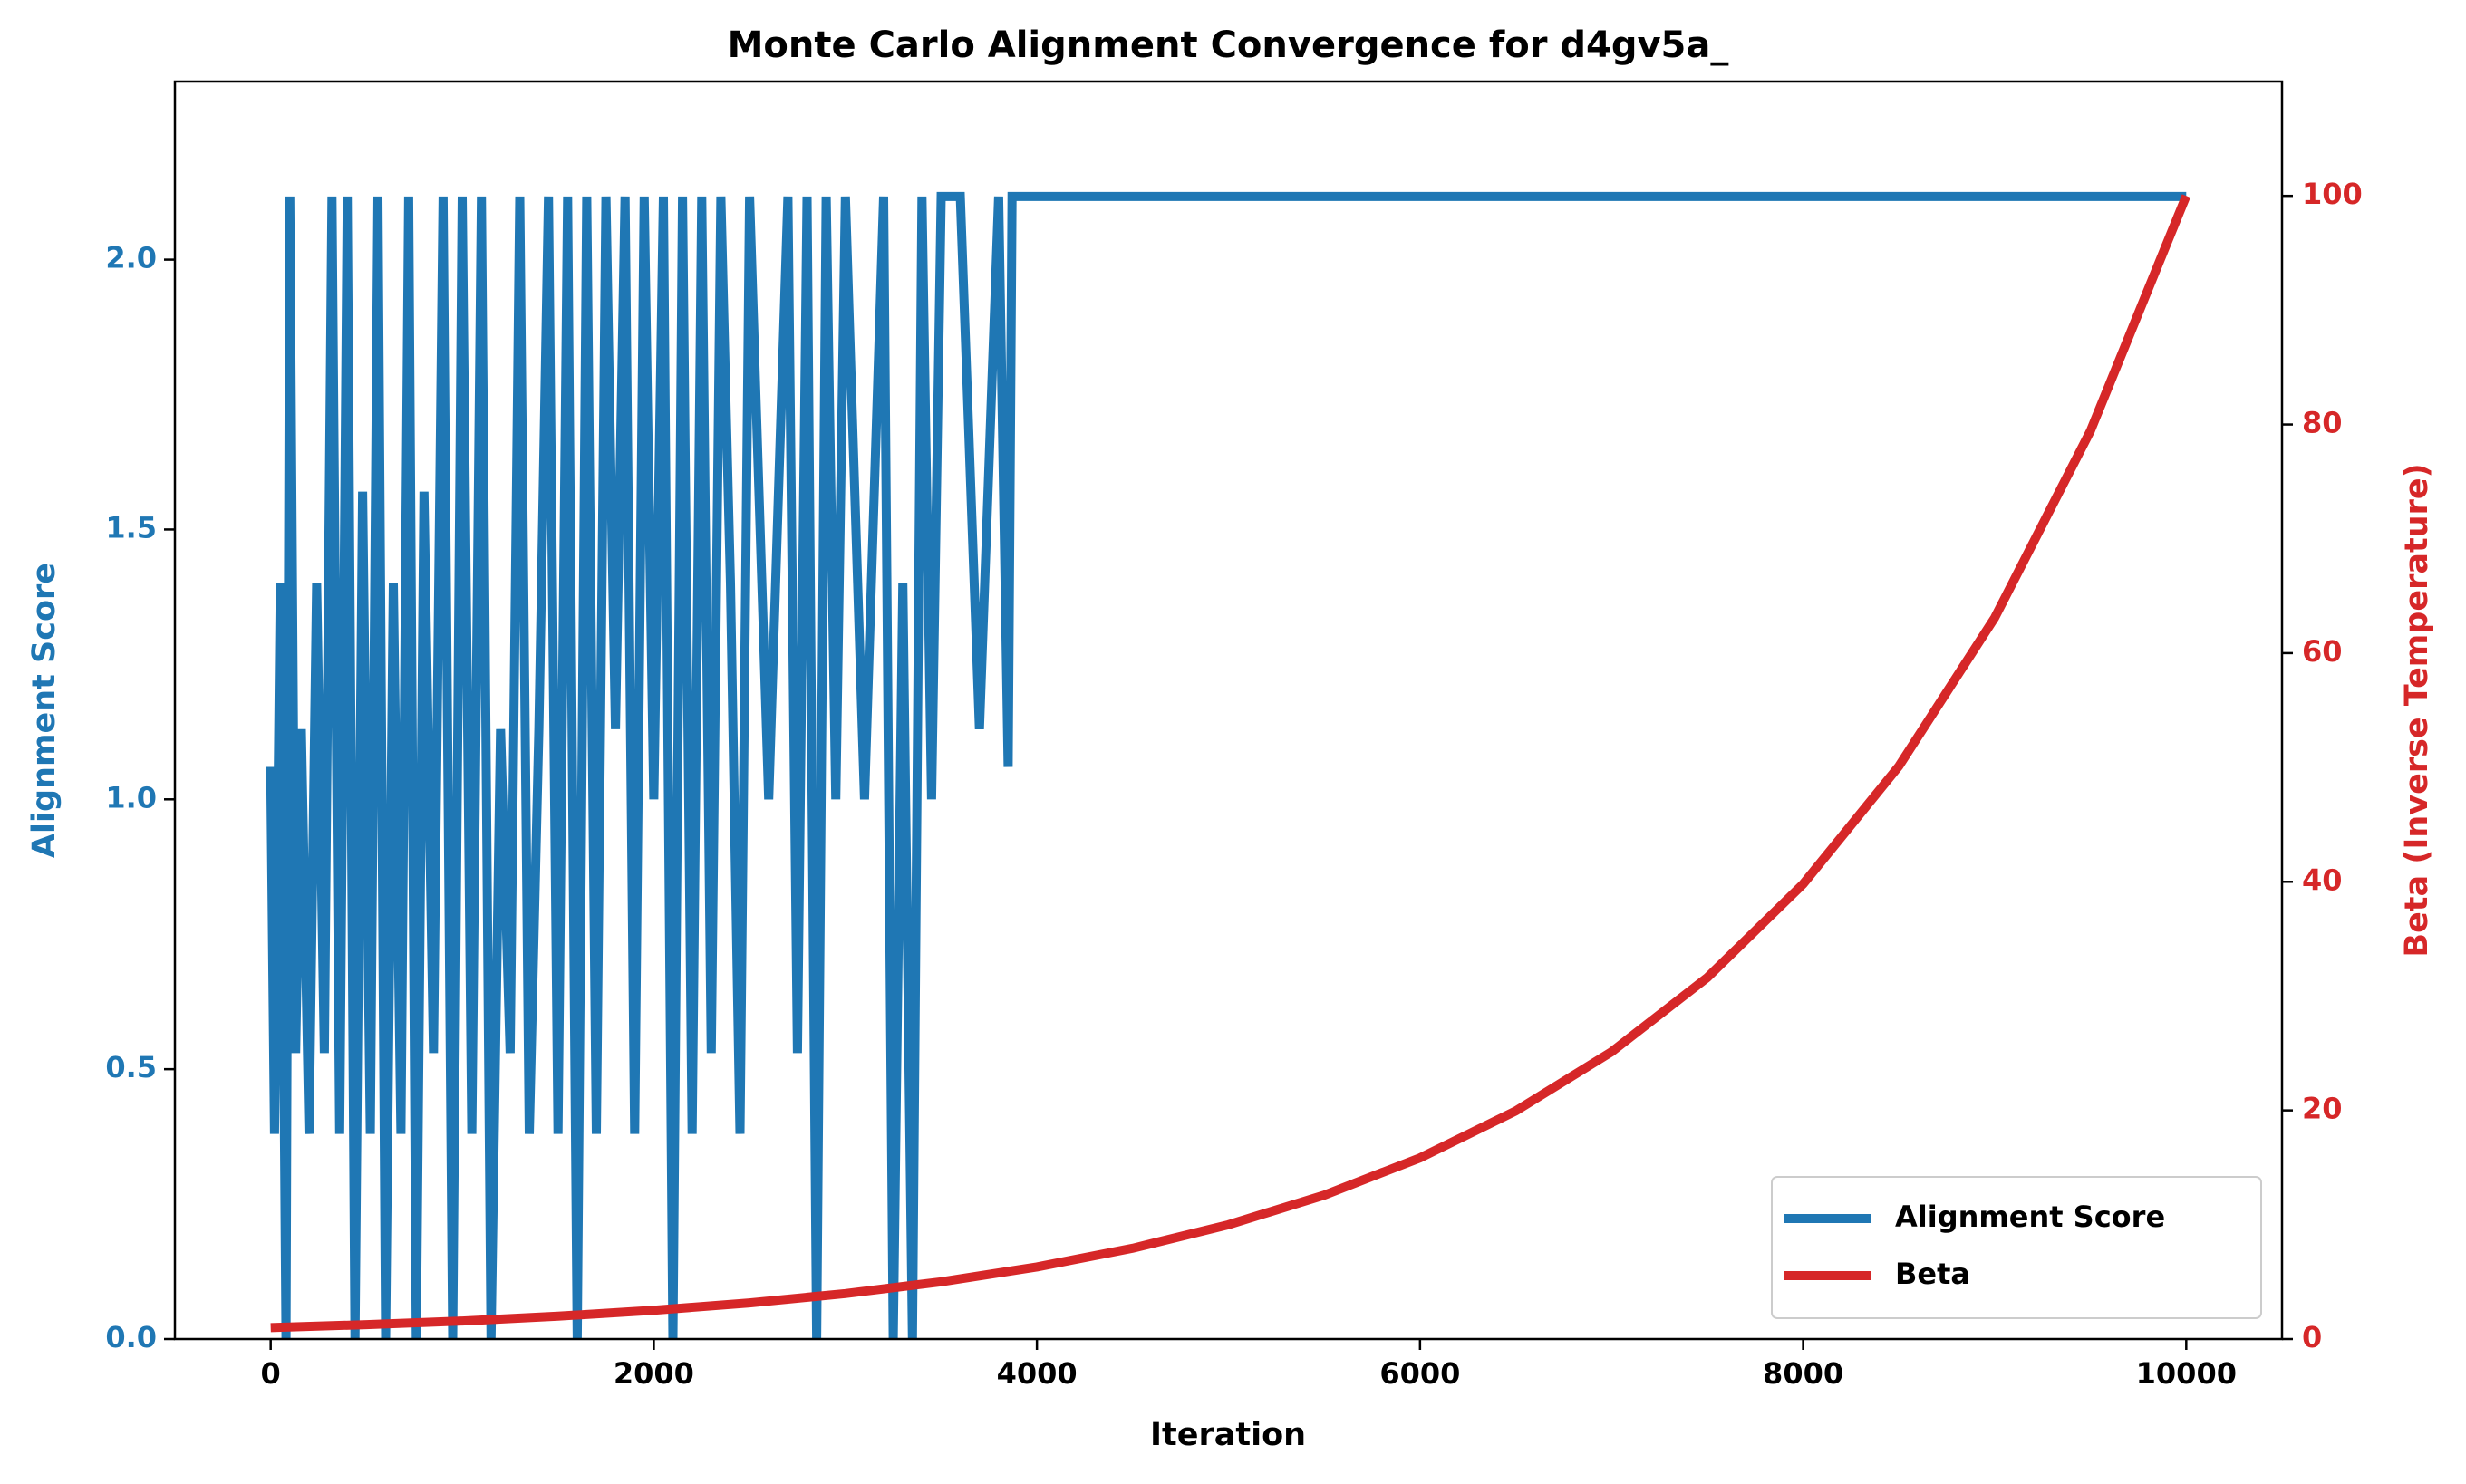  What do you see at coordinates (1932, 1274) in the screenshot?
I see `legend-label: Beta` at bounding box center [1932, 1274].